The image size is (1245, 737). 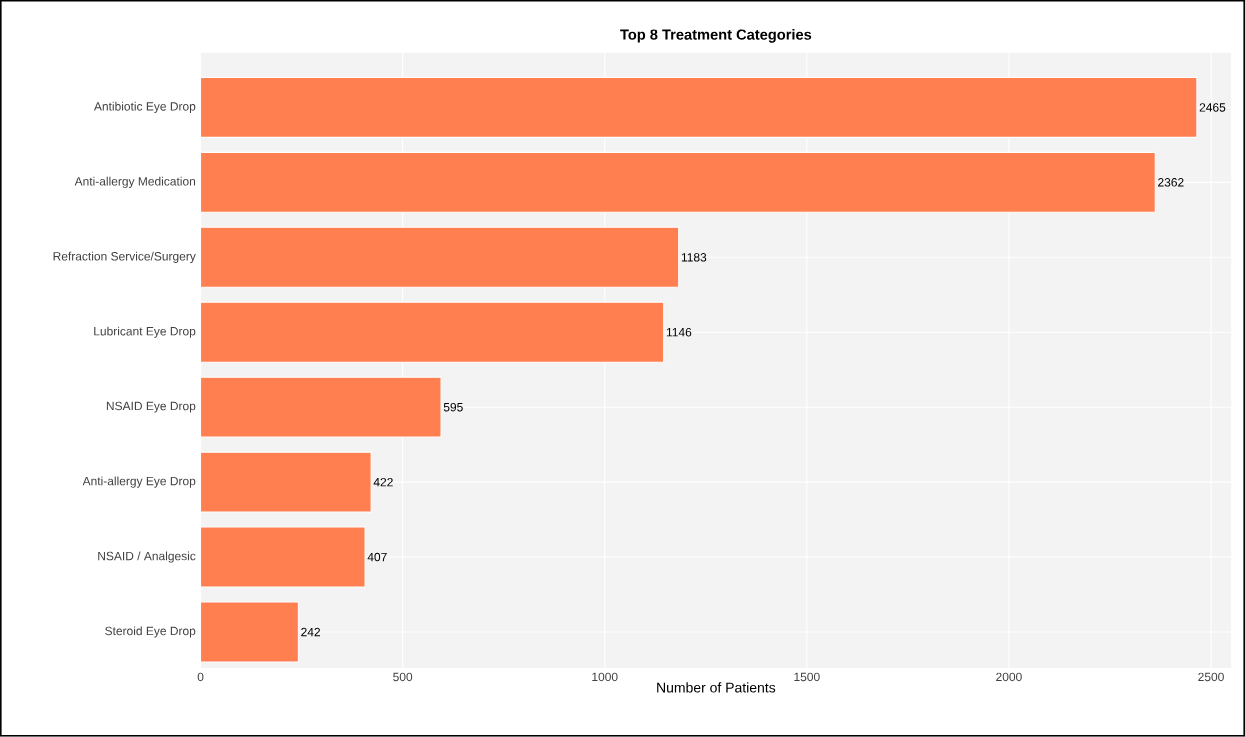 What do you see at coordinates (200, 677) in the screenshot?
I see `x-tick-label: 0` at bounding box center [200, 677].